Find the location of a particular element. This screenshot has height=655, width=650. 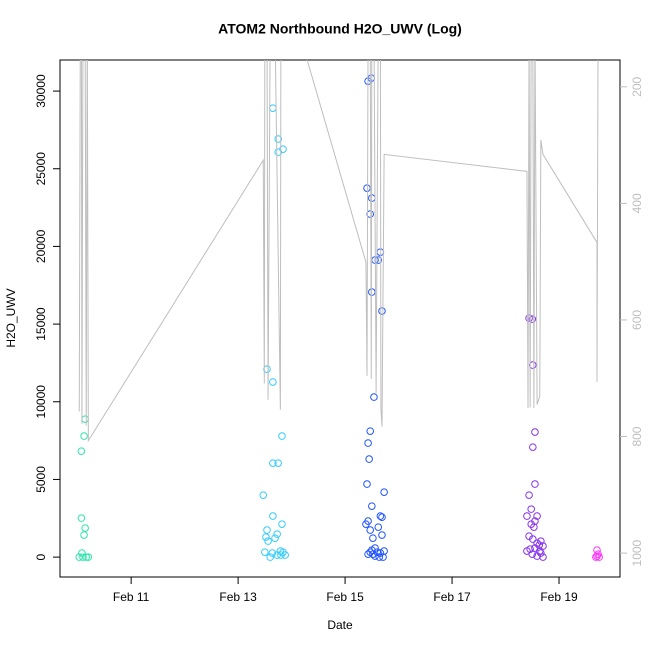

y-tick-label: 0 is located at coordinates (41, 556).